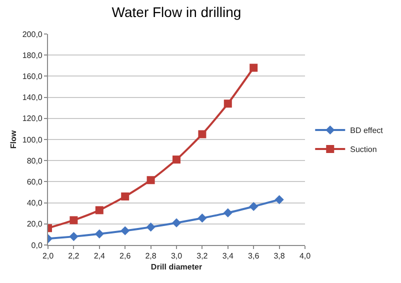 The width and height of the screenshot is (401, 283). What do you see at coordinates (176, 256) in the screenshot?
I see `x-tick-label: 3,0` at bounding box center [176, 256].